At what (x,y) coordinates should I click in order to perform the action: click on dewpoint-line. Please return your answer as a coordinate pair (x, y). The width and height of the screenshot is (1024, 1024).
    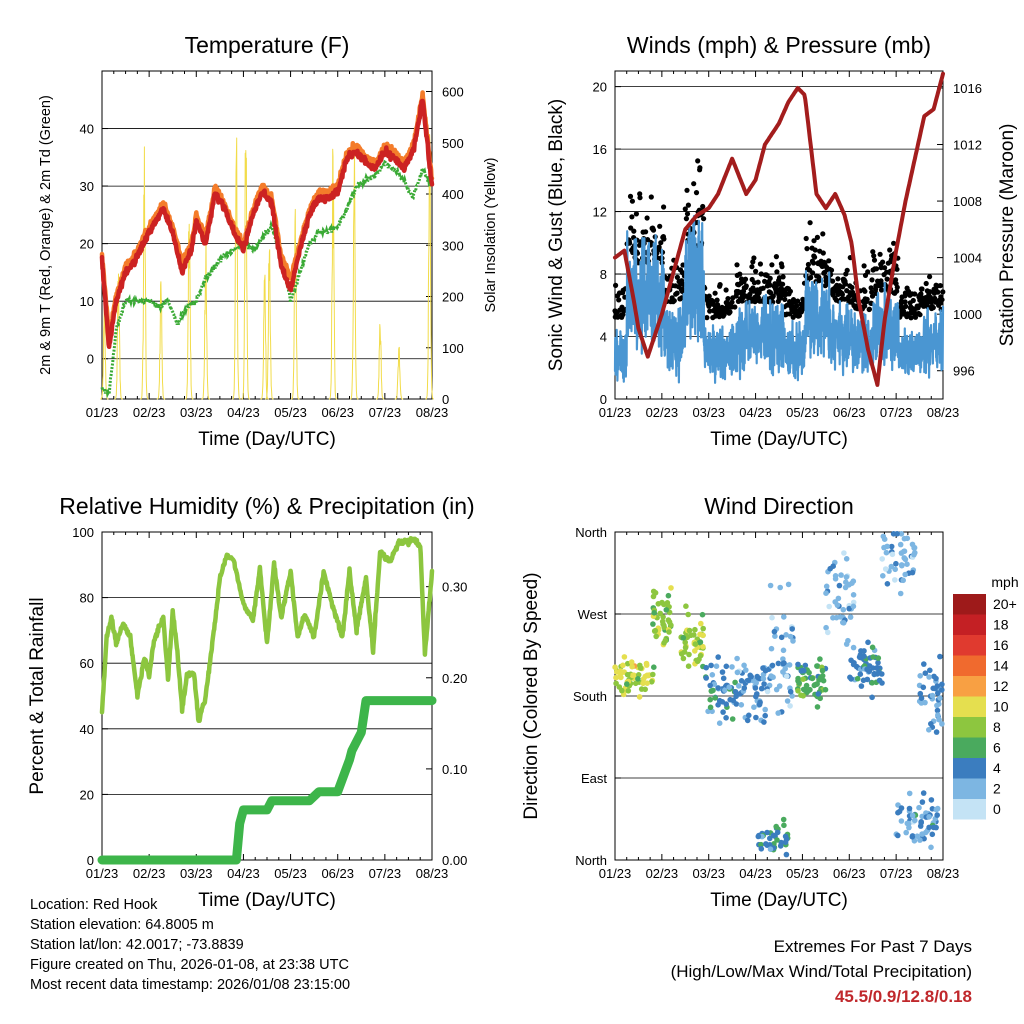
    Looking at the image, I should click on (267, 279).